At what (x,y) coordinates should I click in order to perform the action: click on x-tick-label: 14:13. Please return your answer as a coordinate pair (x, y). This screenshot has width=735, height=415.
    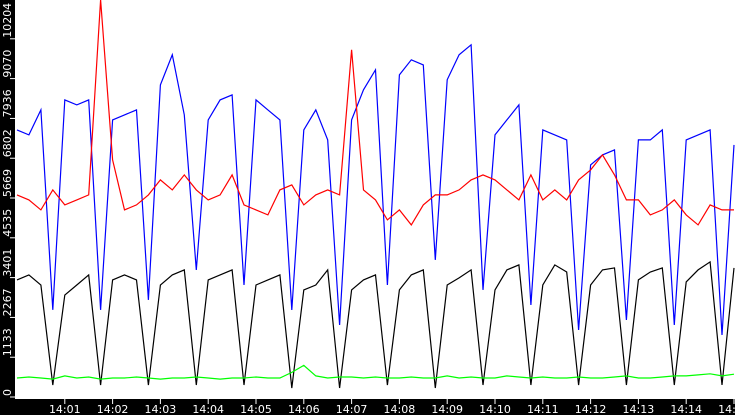
    Looking at the image, I should click on (639, 409).